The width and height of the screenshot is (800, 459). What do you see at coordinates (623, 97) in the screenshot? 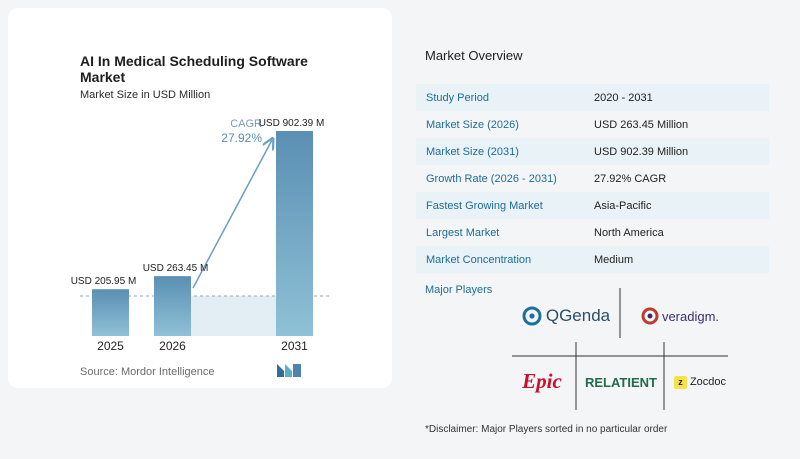
I see `row-value: 2020 - 2031` at bounding box center [623, 97].